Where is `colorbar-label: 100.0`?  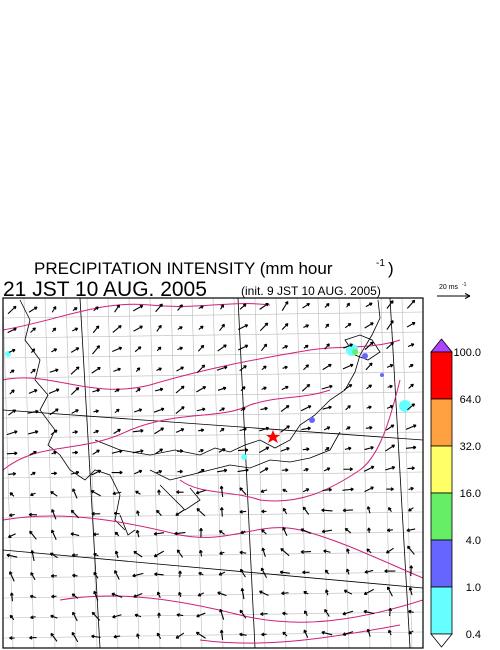
colorbar-label: 100.0 is located at coordinates (467, 353).